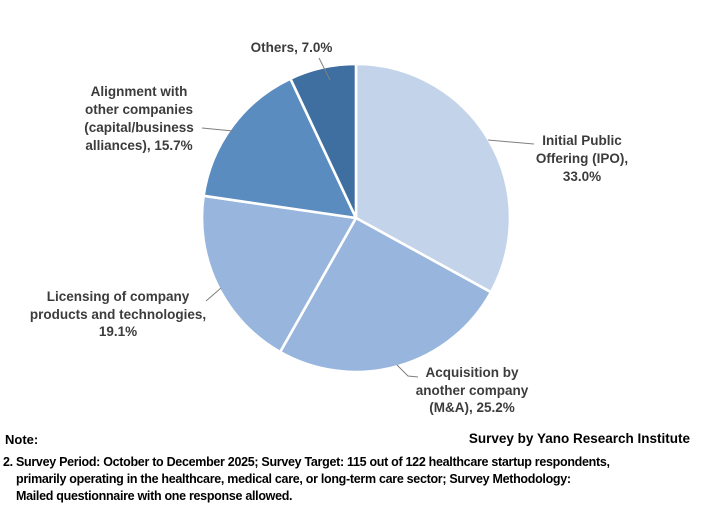 This screenshot has height=505, width=701. Describe the element at coordinates (579, 438) in the screenshot. I see `attribution-text: Survey by Yano Research Institute` at that location.